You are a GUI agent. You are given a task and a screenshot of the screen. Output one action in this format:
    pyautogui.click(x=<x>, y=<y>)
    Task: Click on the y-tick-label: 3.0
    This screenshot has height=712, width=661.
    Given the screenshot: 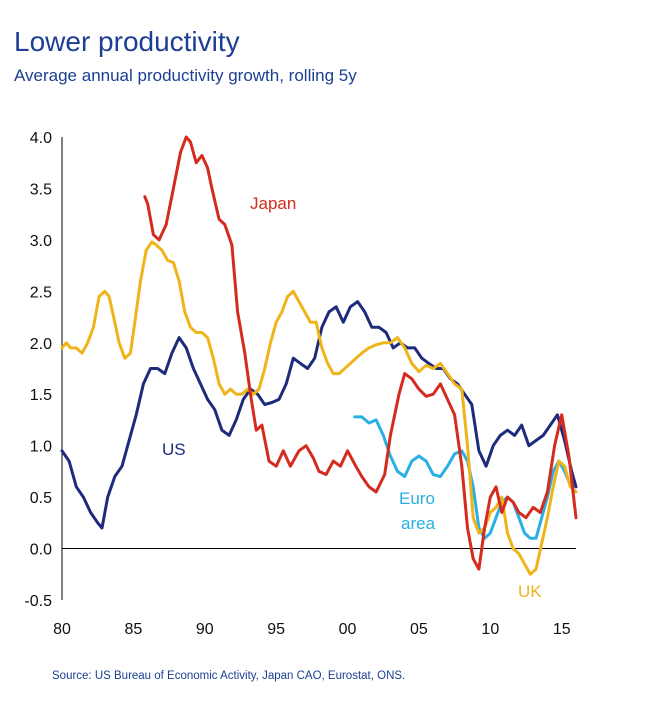 What is the action you would take?
    pyautogui.click(x=41, y=241)
    